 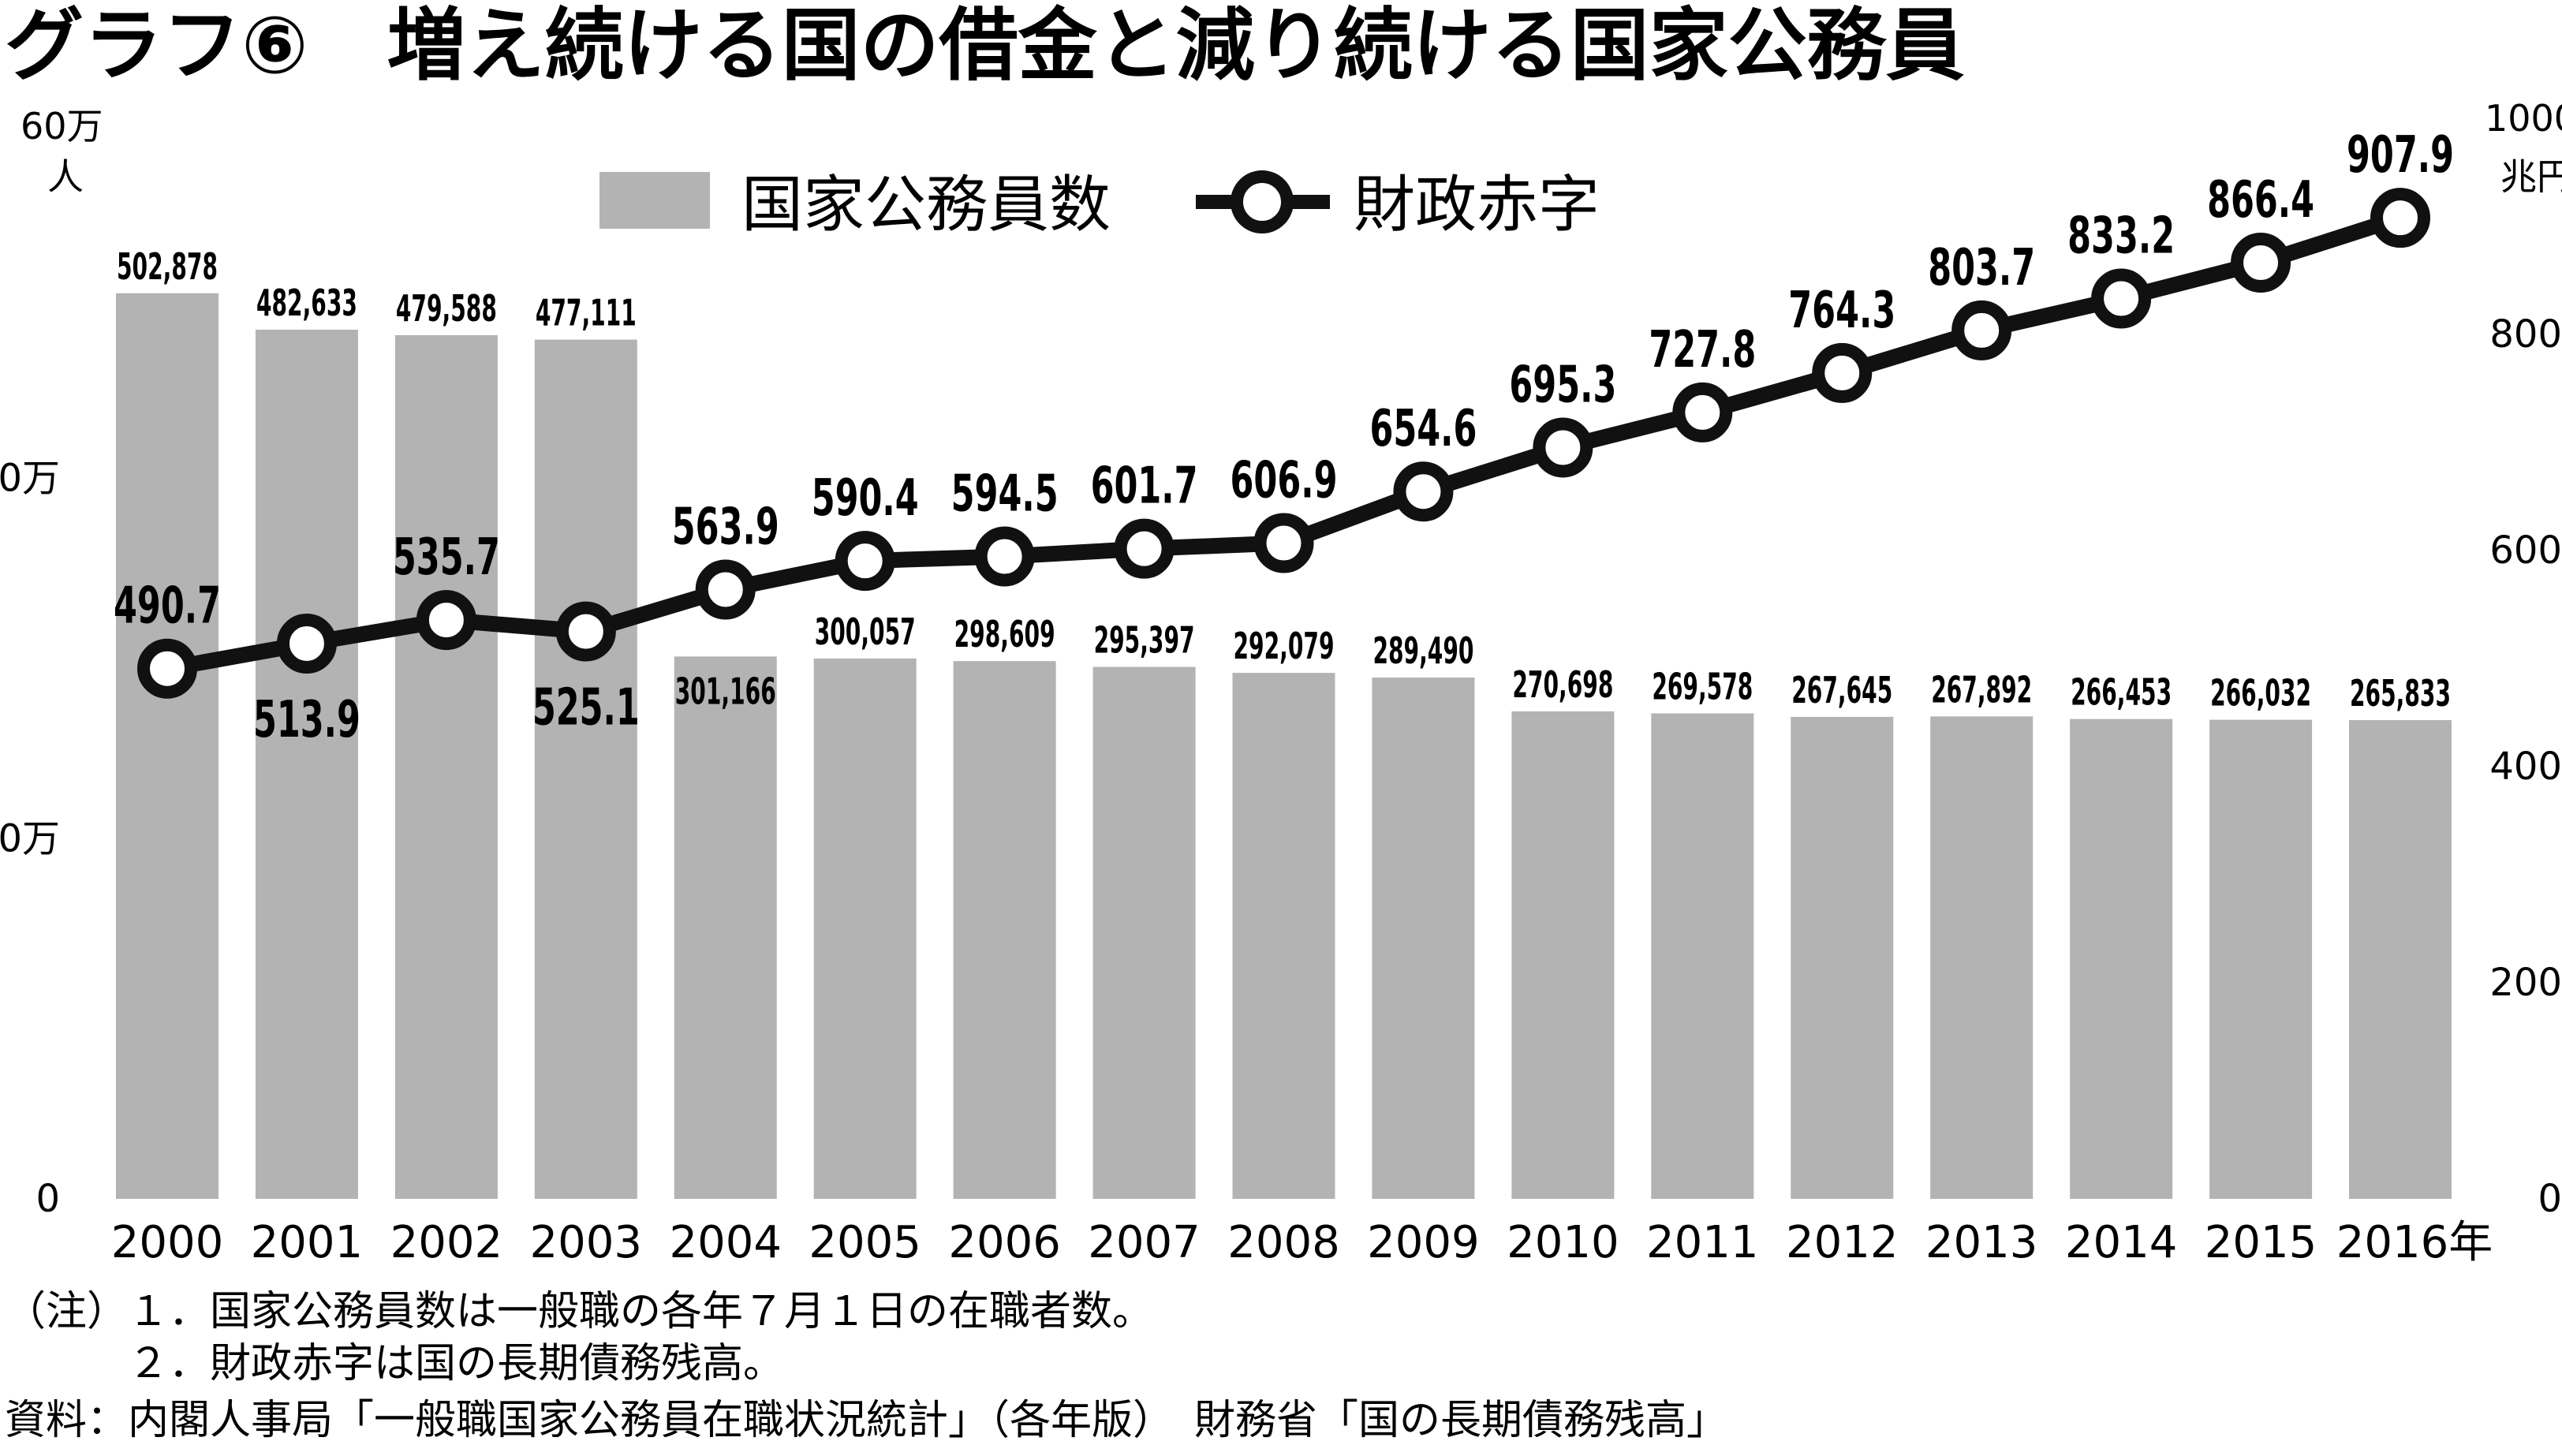 What do you see at coordinates (586, 631) in the screenshot?
I see `deficit-point-2003` at bounding box center [586, 631].